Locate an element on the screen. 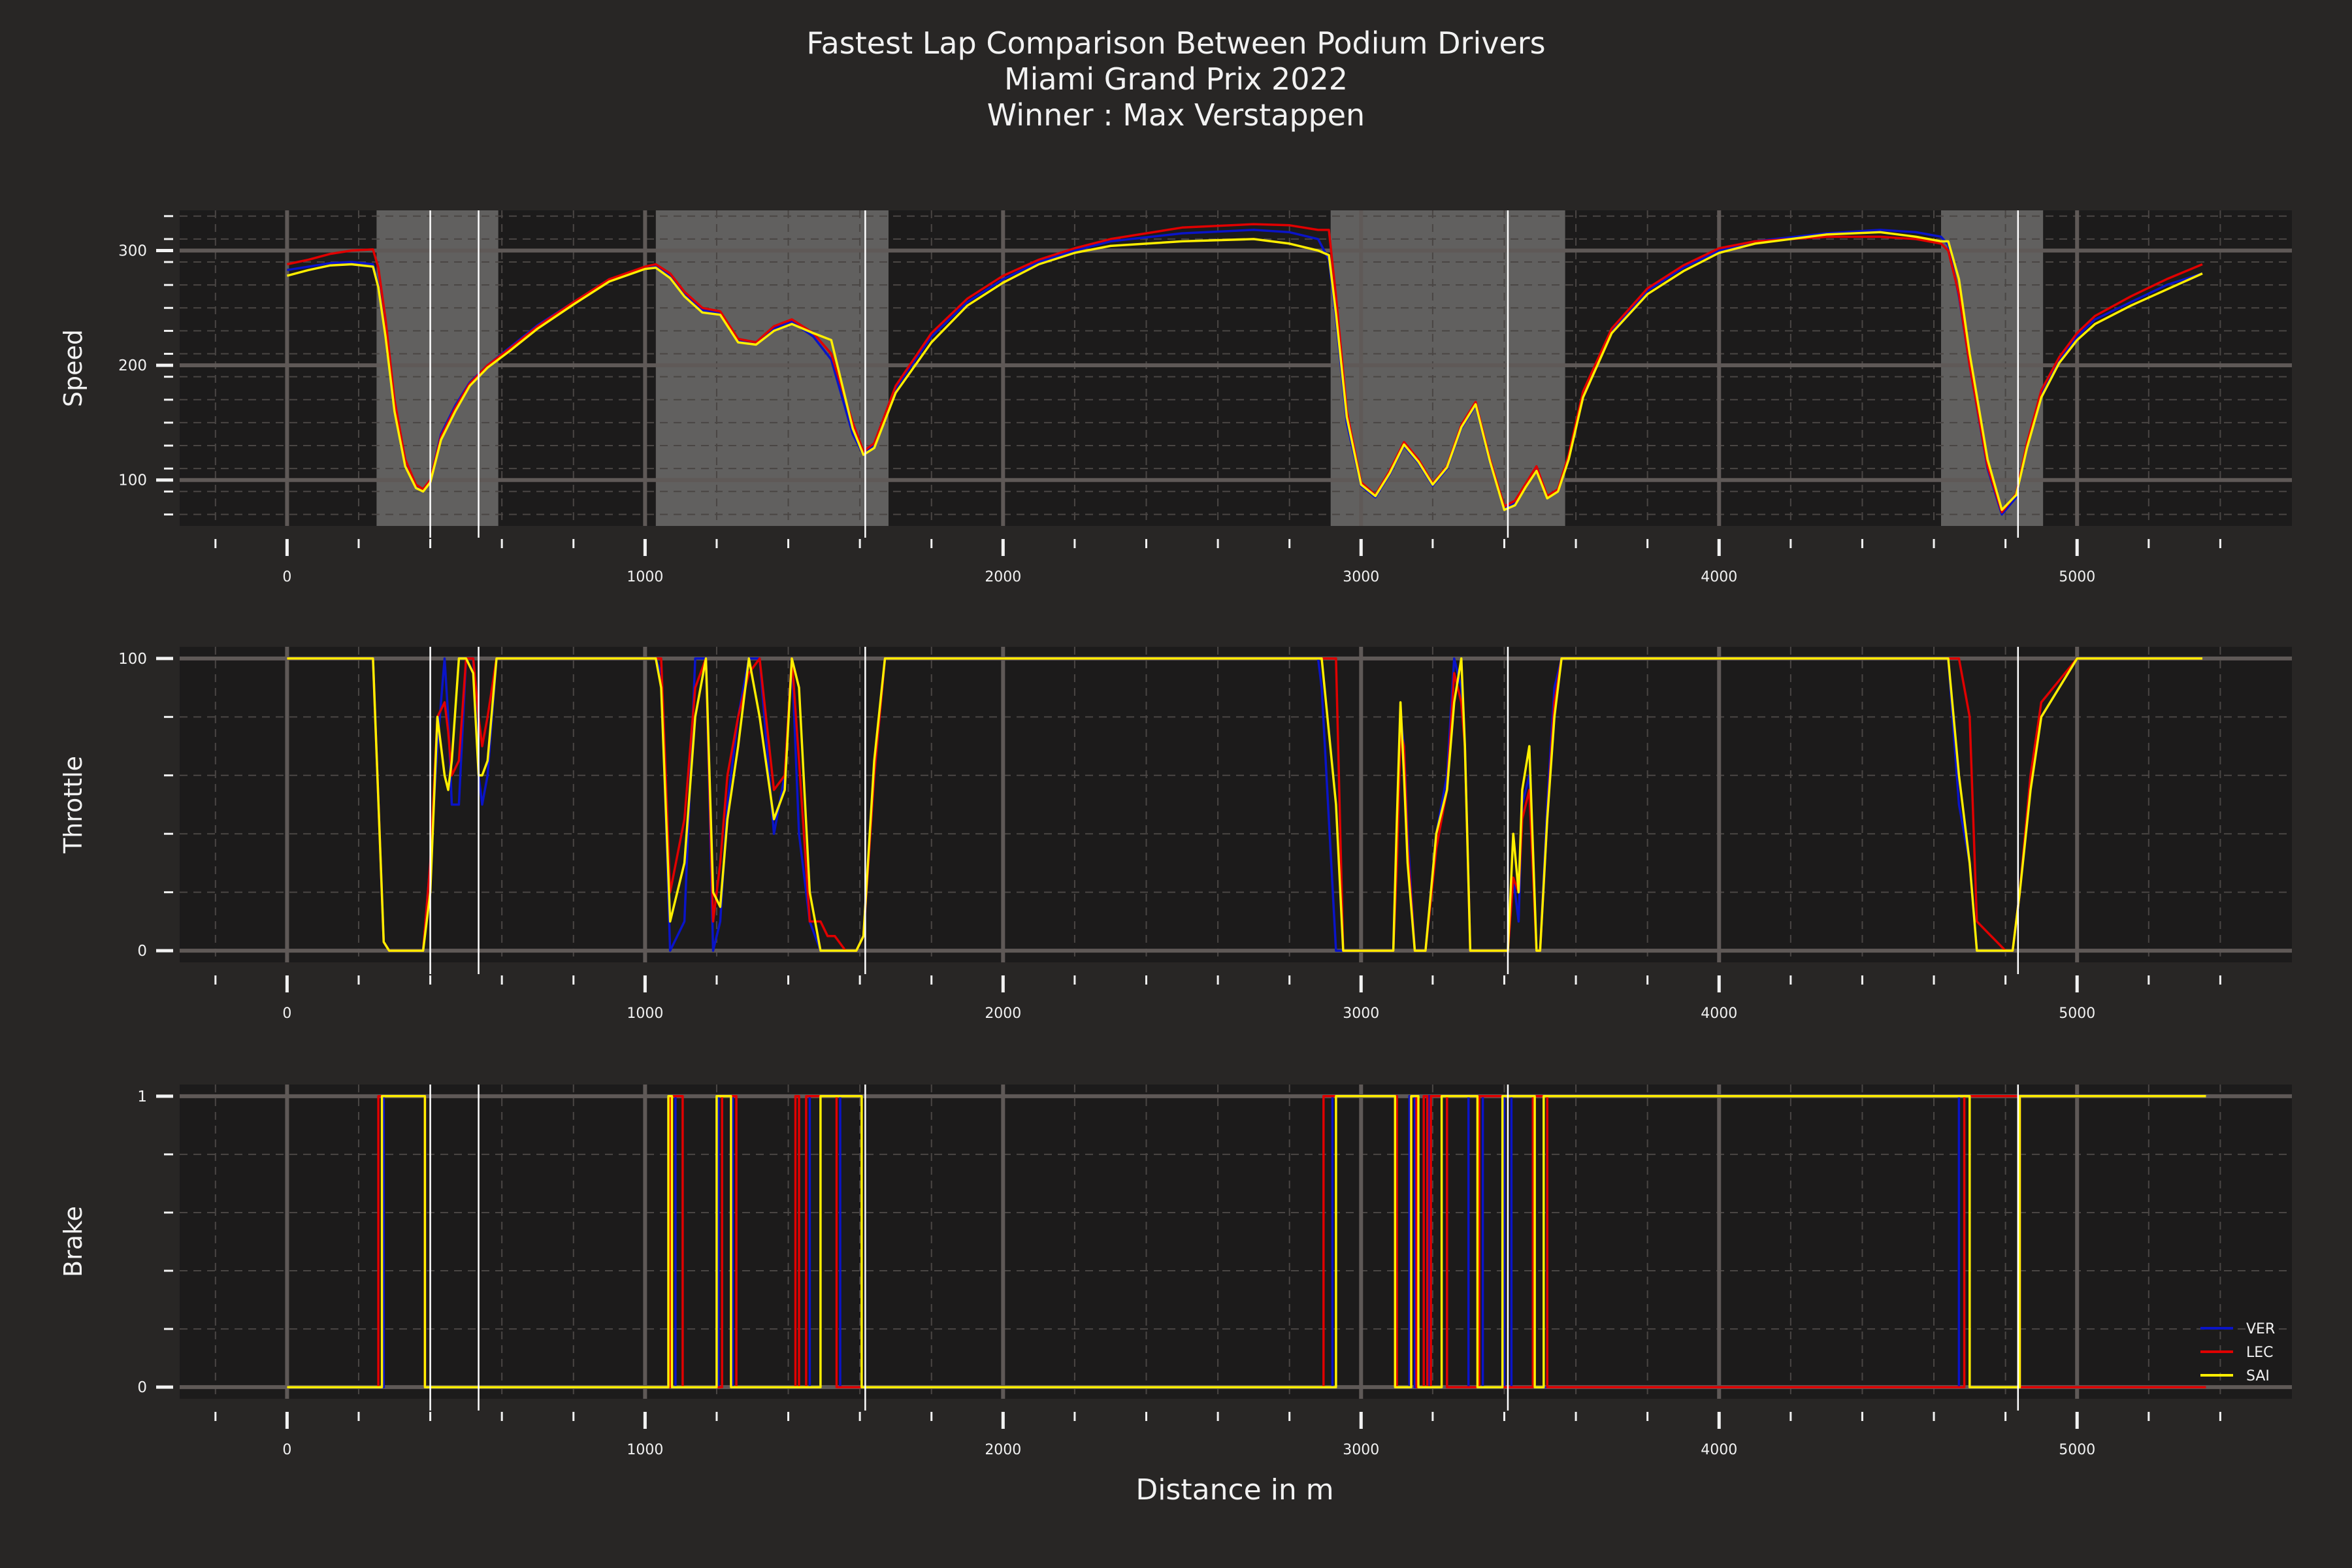  y-tick-label: 200 is located at coordinates (132, 365).